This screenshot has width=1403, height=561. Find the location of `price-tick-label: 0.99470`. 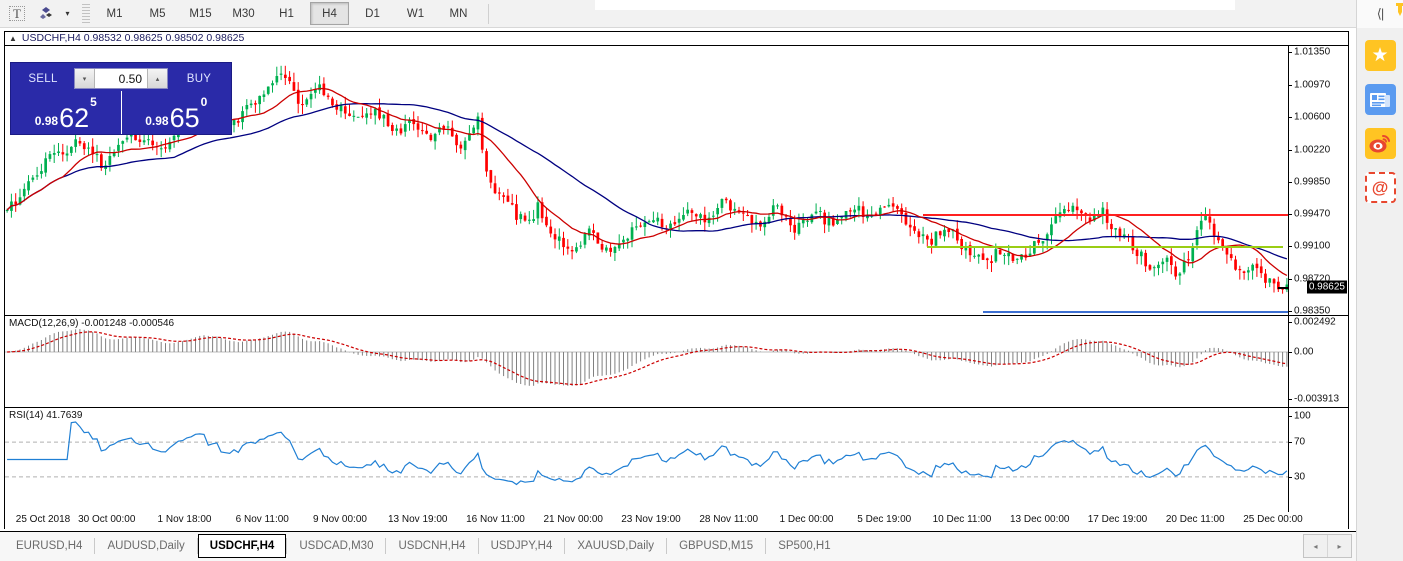

price-tick-label: 0.99470 is located at coordinates (1312, 214).